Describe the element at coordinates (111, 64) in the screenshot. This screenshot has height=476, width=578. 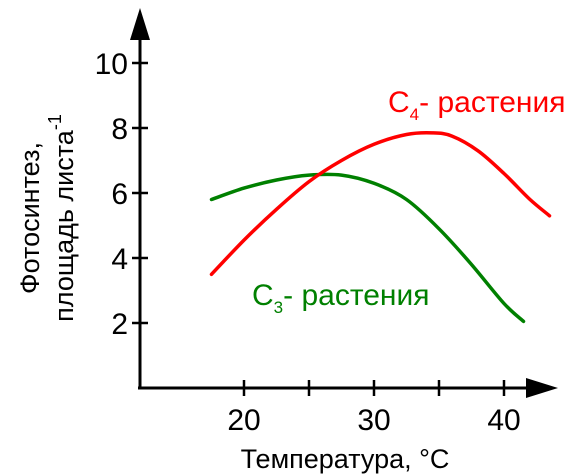
I see `y-tick-label: 10` at that location.